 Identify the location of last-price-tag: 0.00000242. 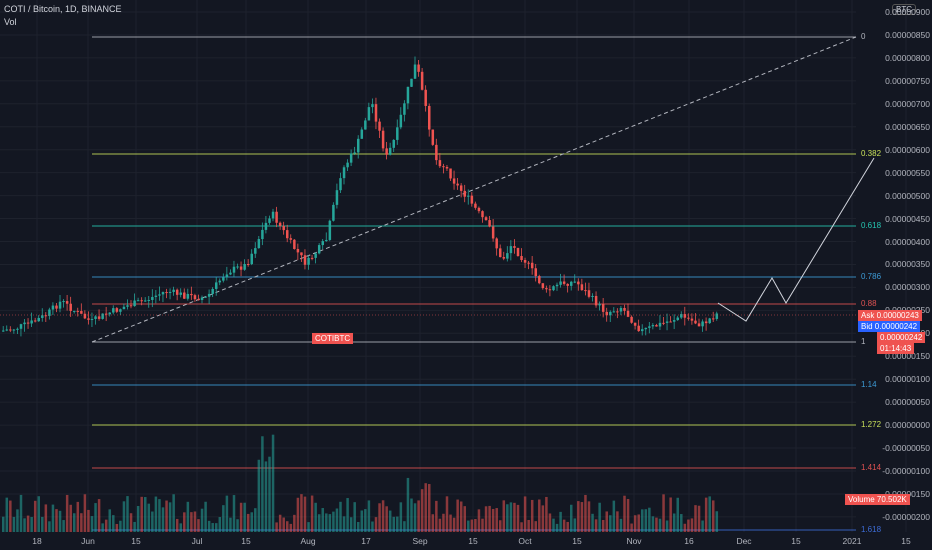
(901, 337).